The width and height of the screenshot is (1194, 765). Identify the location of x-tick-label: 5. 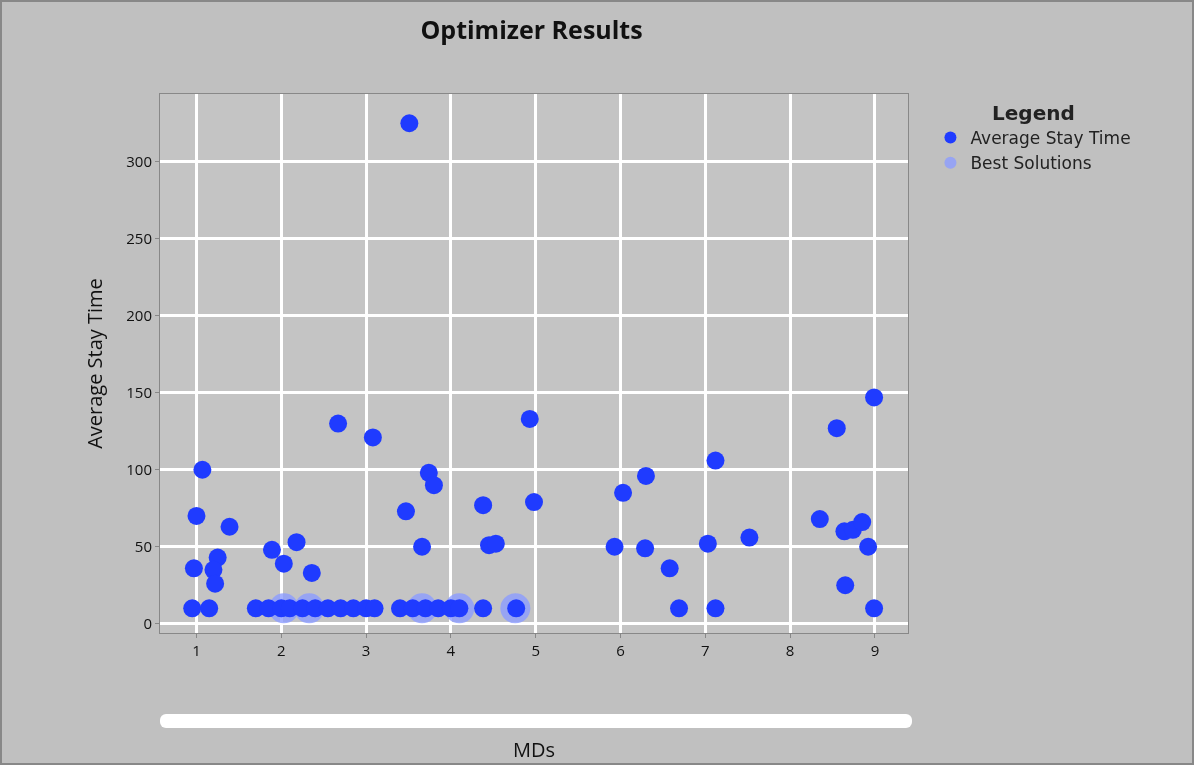
(535, 650).